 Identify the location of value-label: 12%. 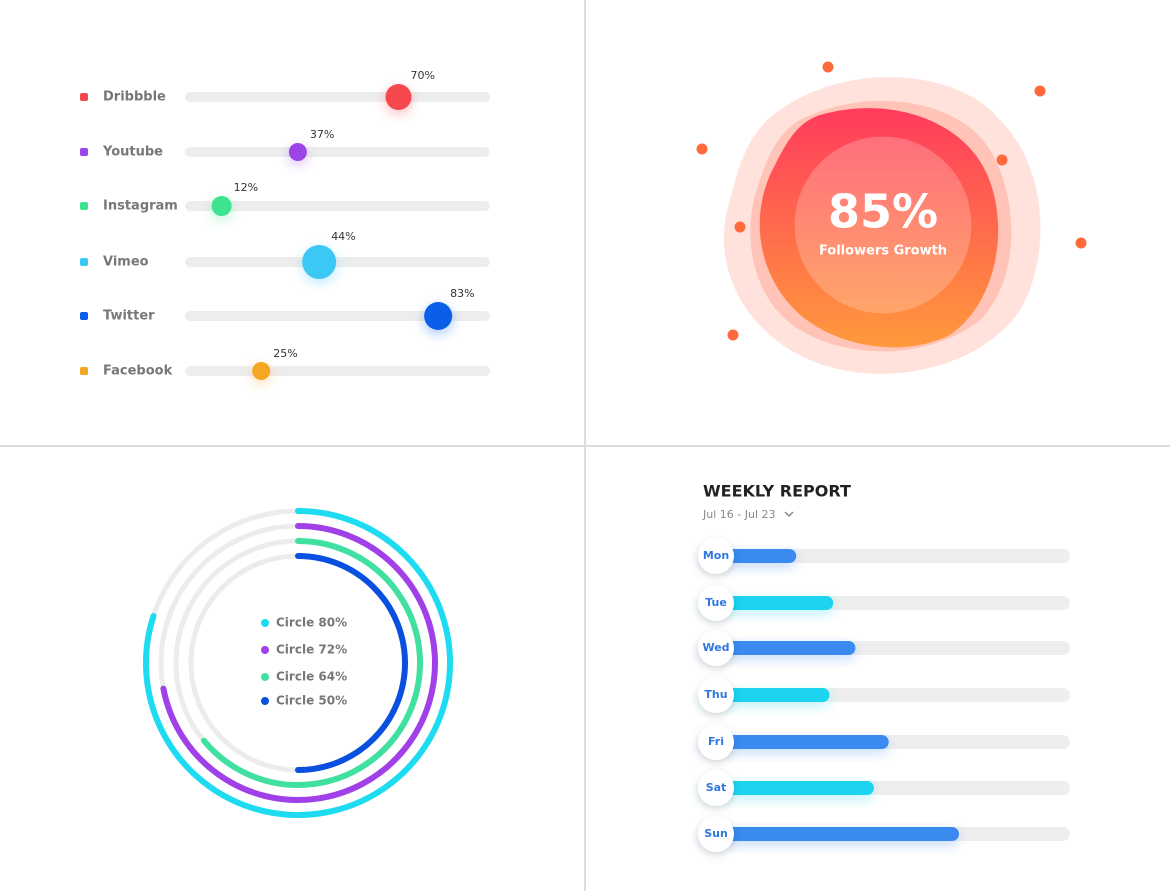
(246, 187).